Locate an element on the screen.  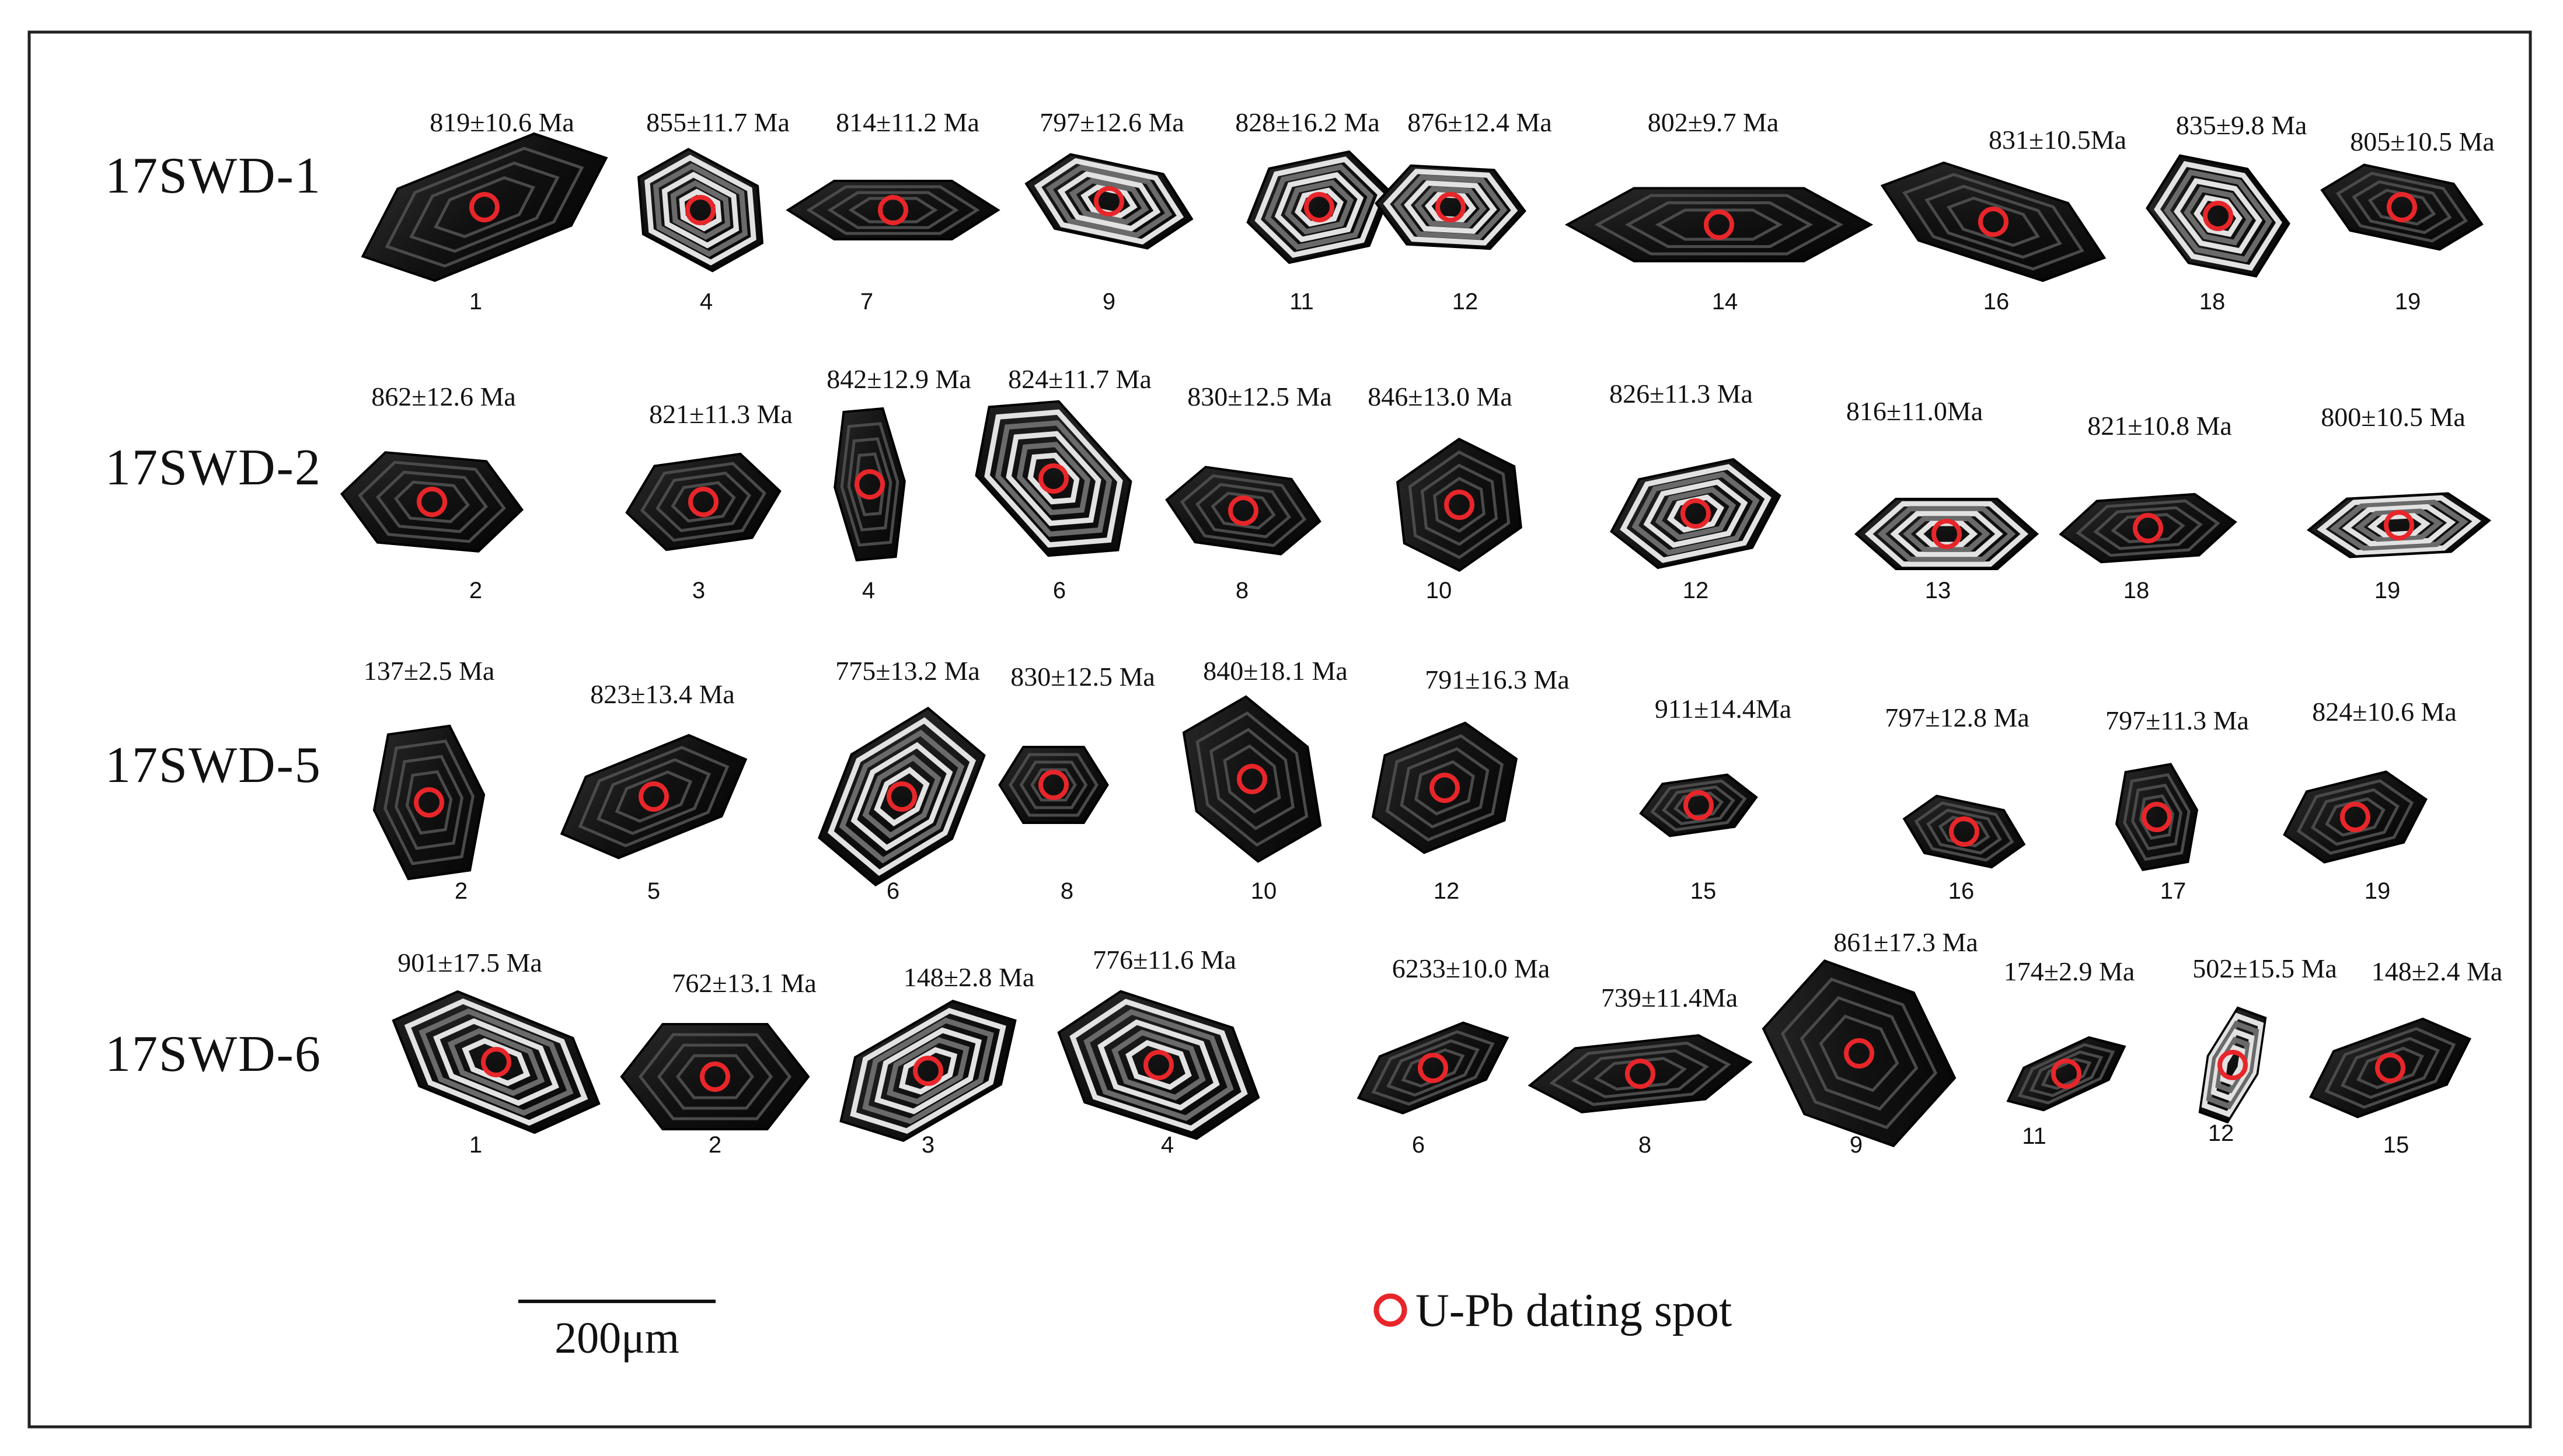
grain-age-label: 148±2.8 Ma is located at coordinates (970, 977).